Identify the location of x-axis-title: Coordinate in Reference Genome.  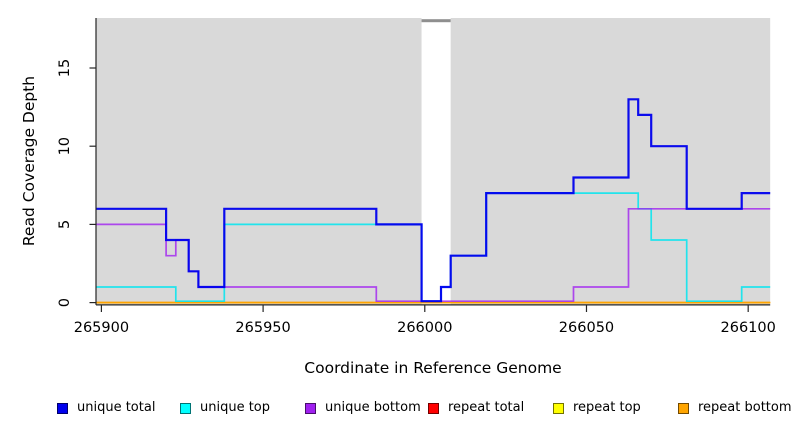
(433, 368).